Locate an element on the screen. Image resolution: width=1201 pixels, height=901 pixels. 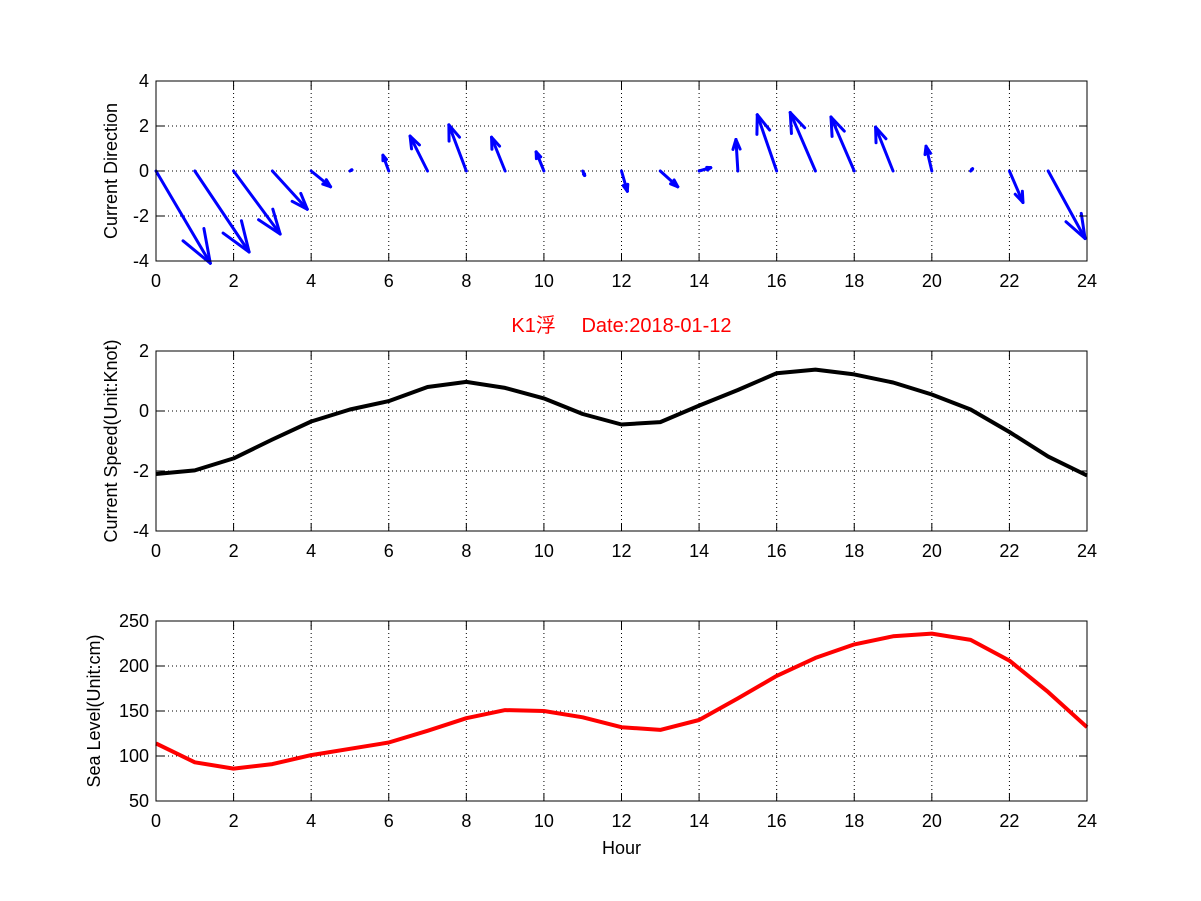
y-tick-label: -2 is located at coordinates (141, 471).